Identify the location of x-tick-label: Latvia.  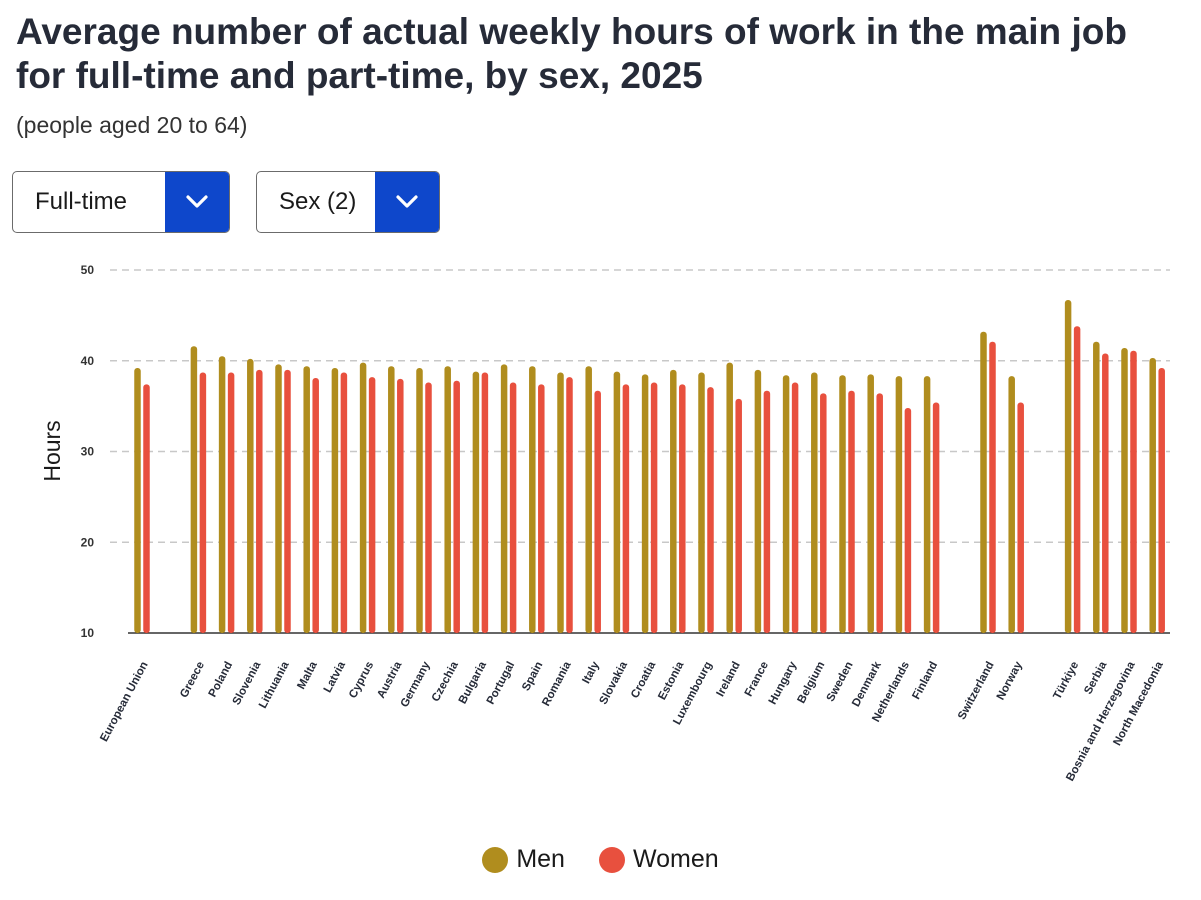
(335, 677).